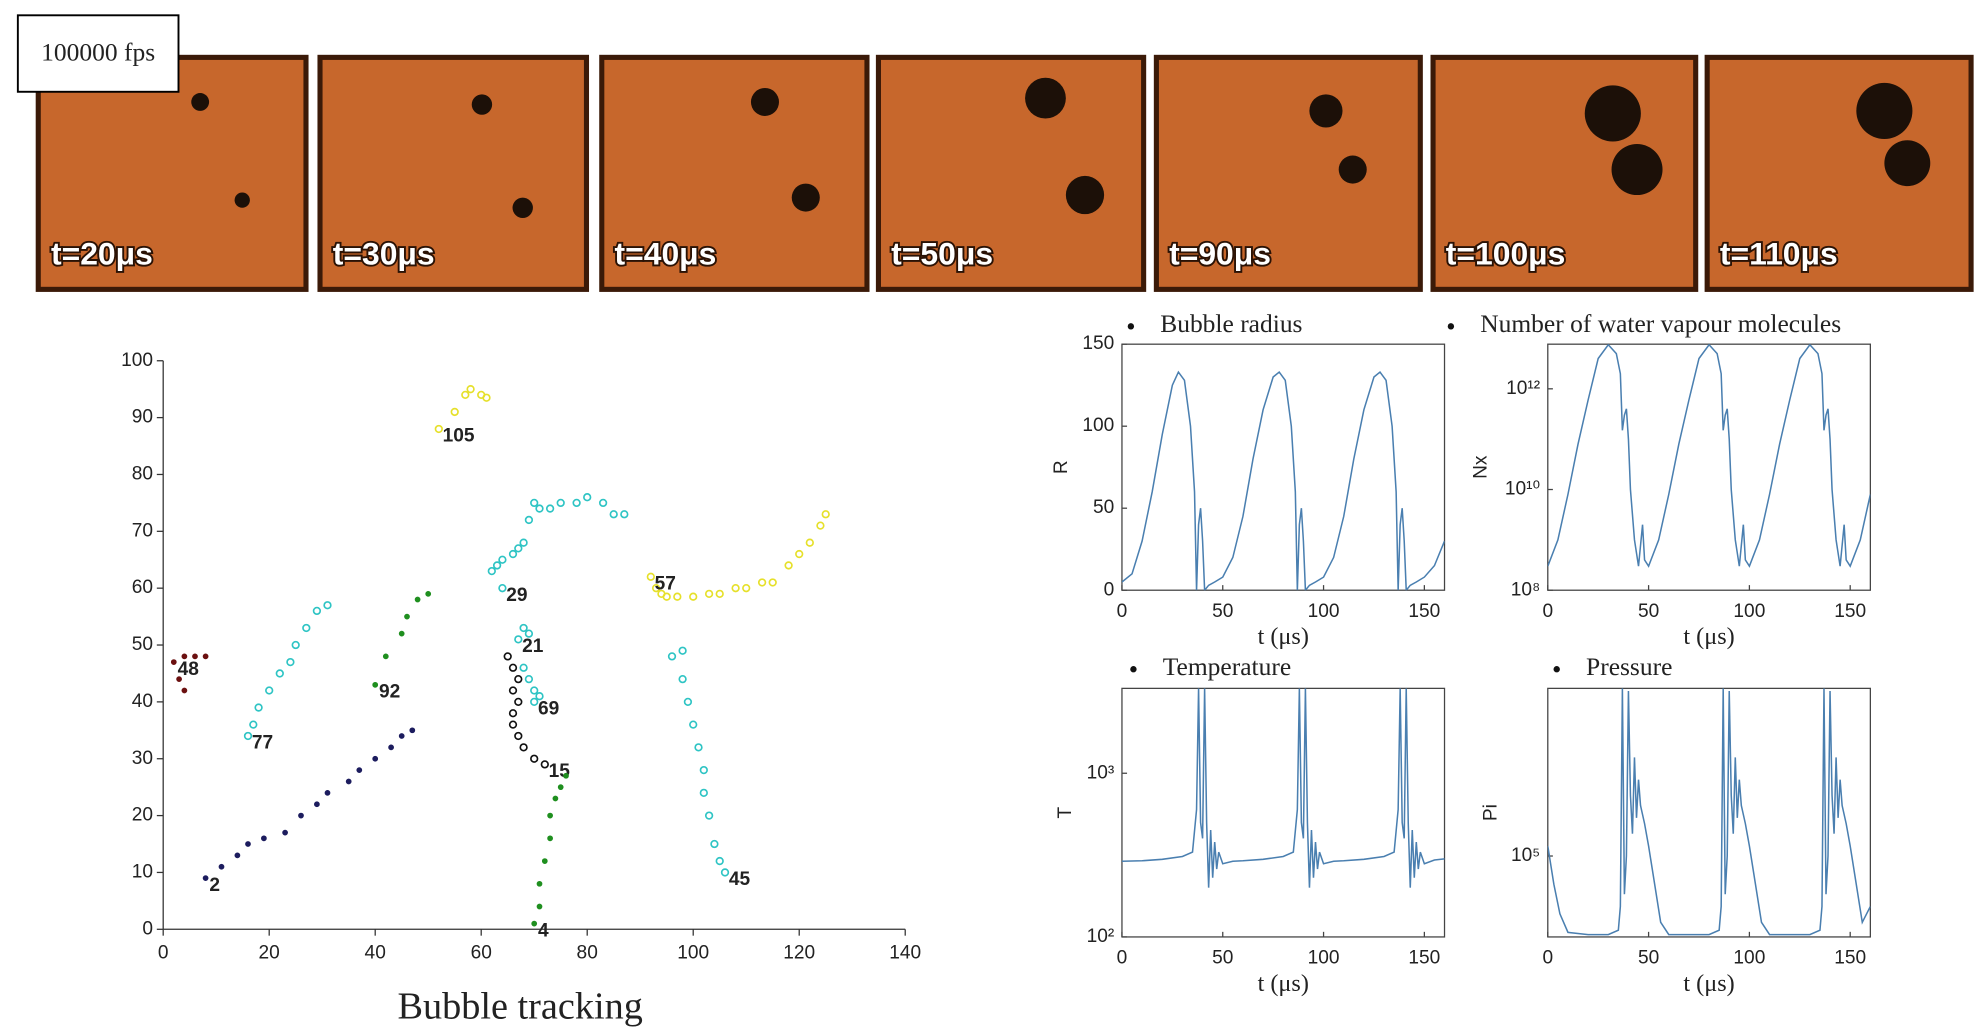  Describe the element at coordinates (1506, 254) in the screenshot. I see `frame-caption: t=100μs` at that location.